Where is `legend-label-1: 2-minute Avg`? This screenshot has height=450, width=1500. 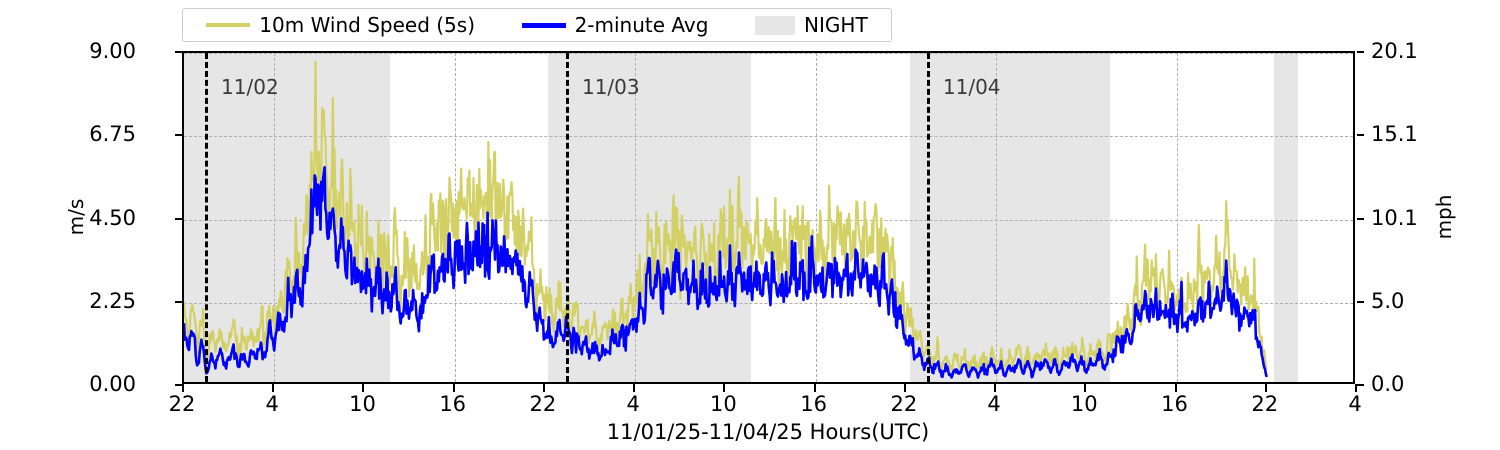
legend-label-1: 2-minute Avg is located at coordinates (641, 25).